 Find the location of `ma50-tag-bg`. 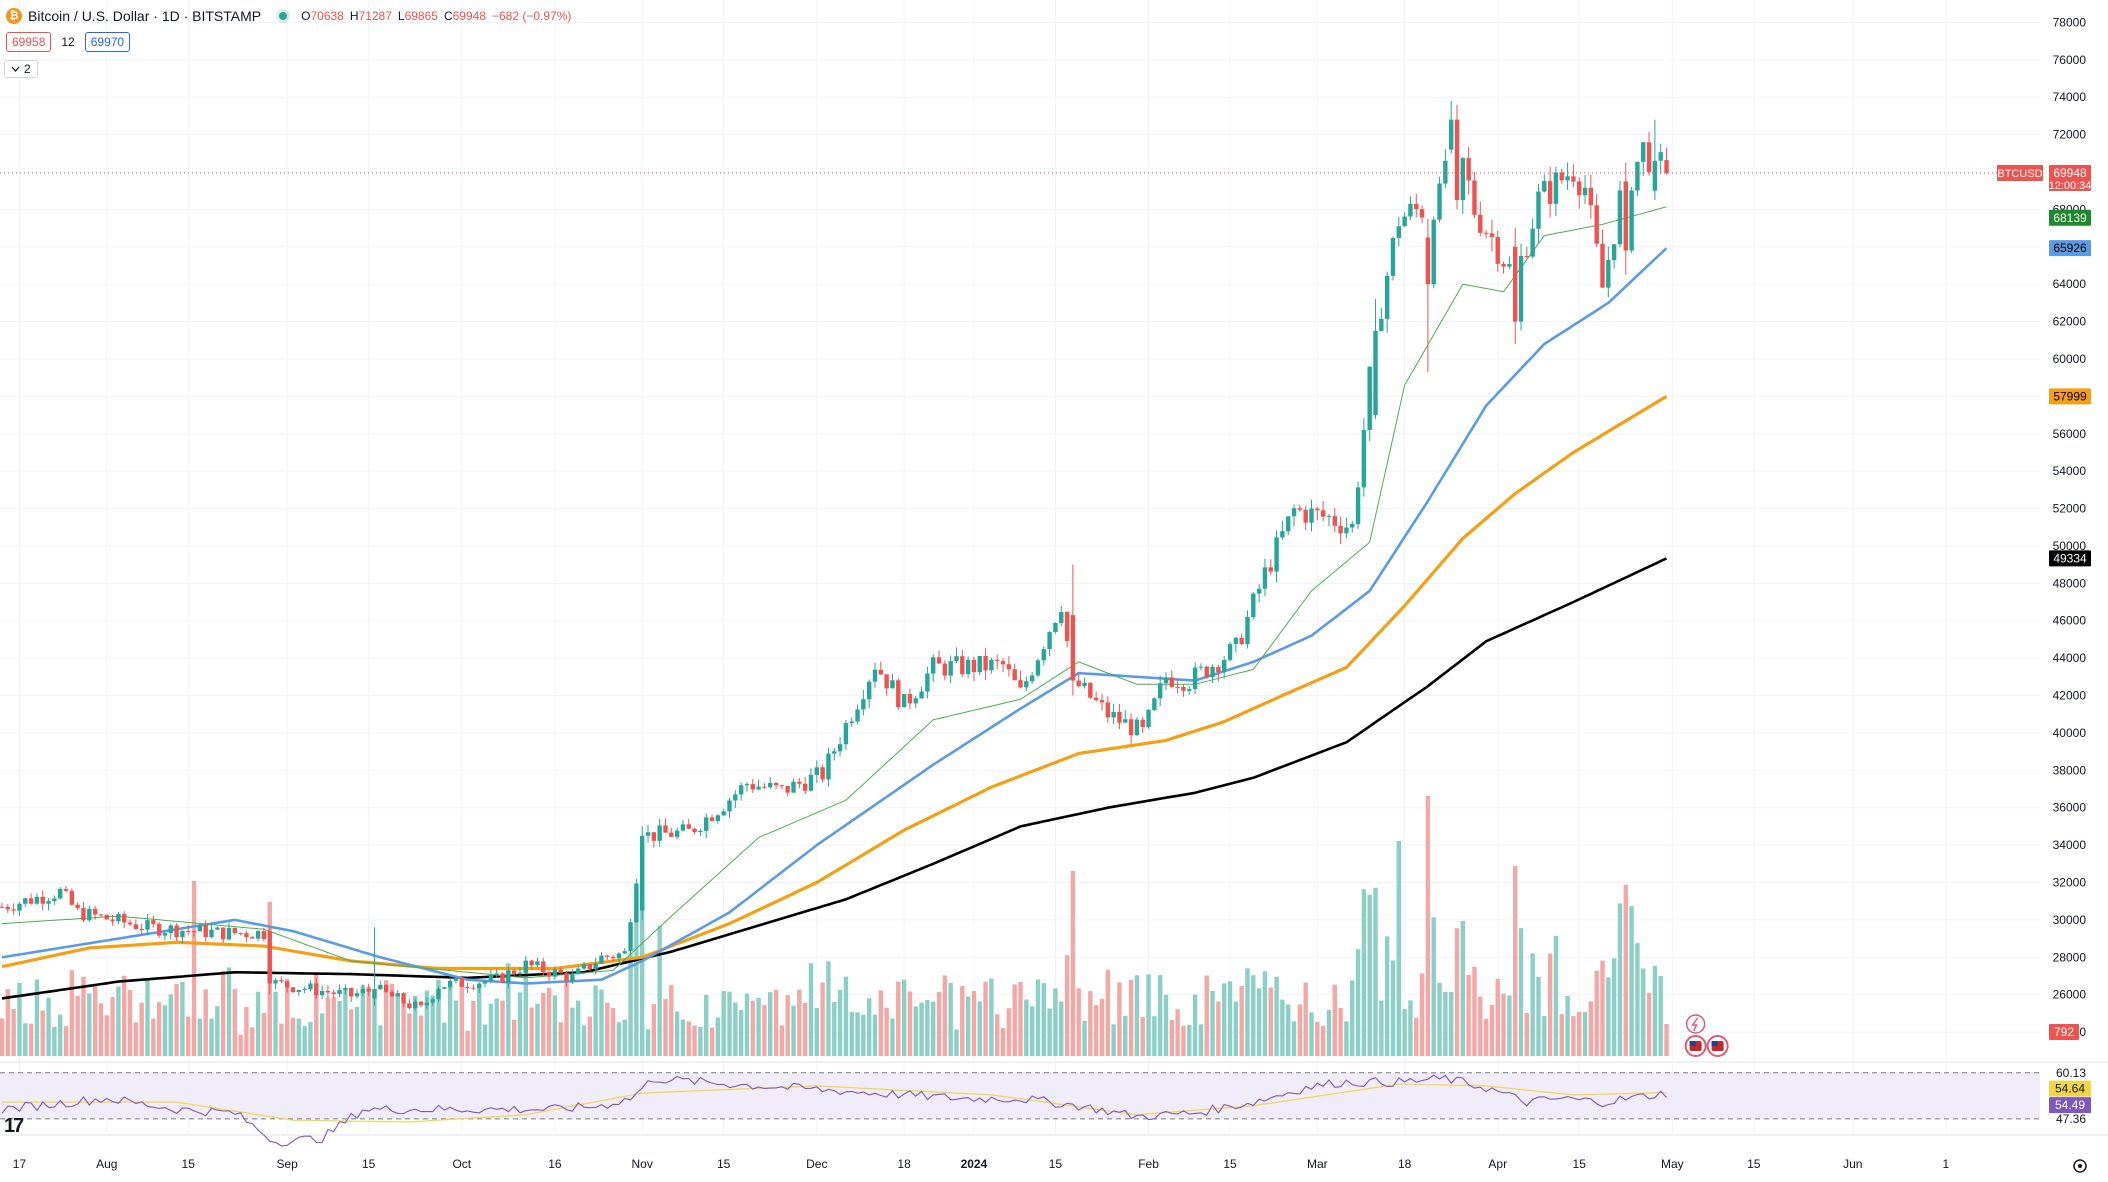

ma50-tag-bg is located at coordinates (2070, 248).